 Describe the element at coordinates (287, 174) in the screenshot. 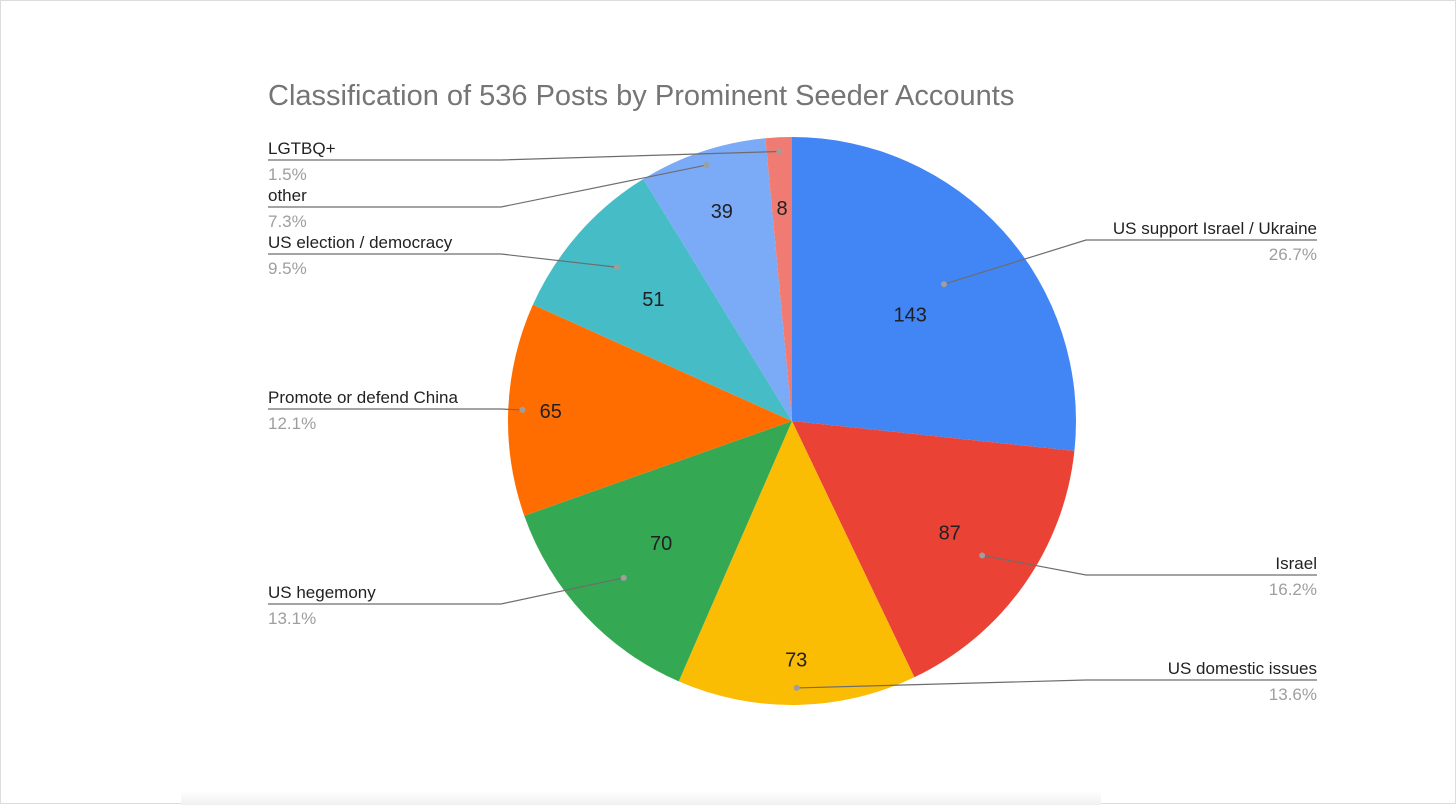

I see `callout-percent-lgtbq: 1.5%` at that location.